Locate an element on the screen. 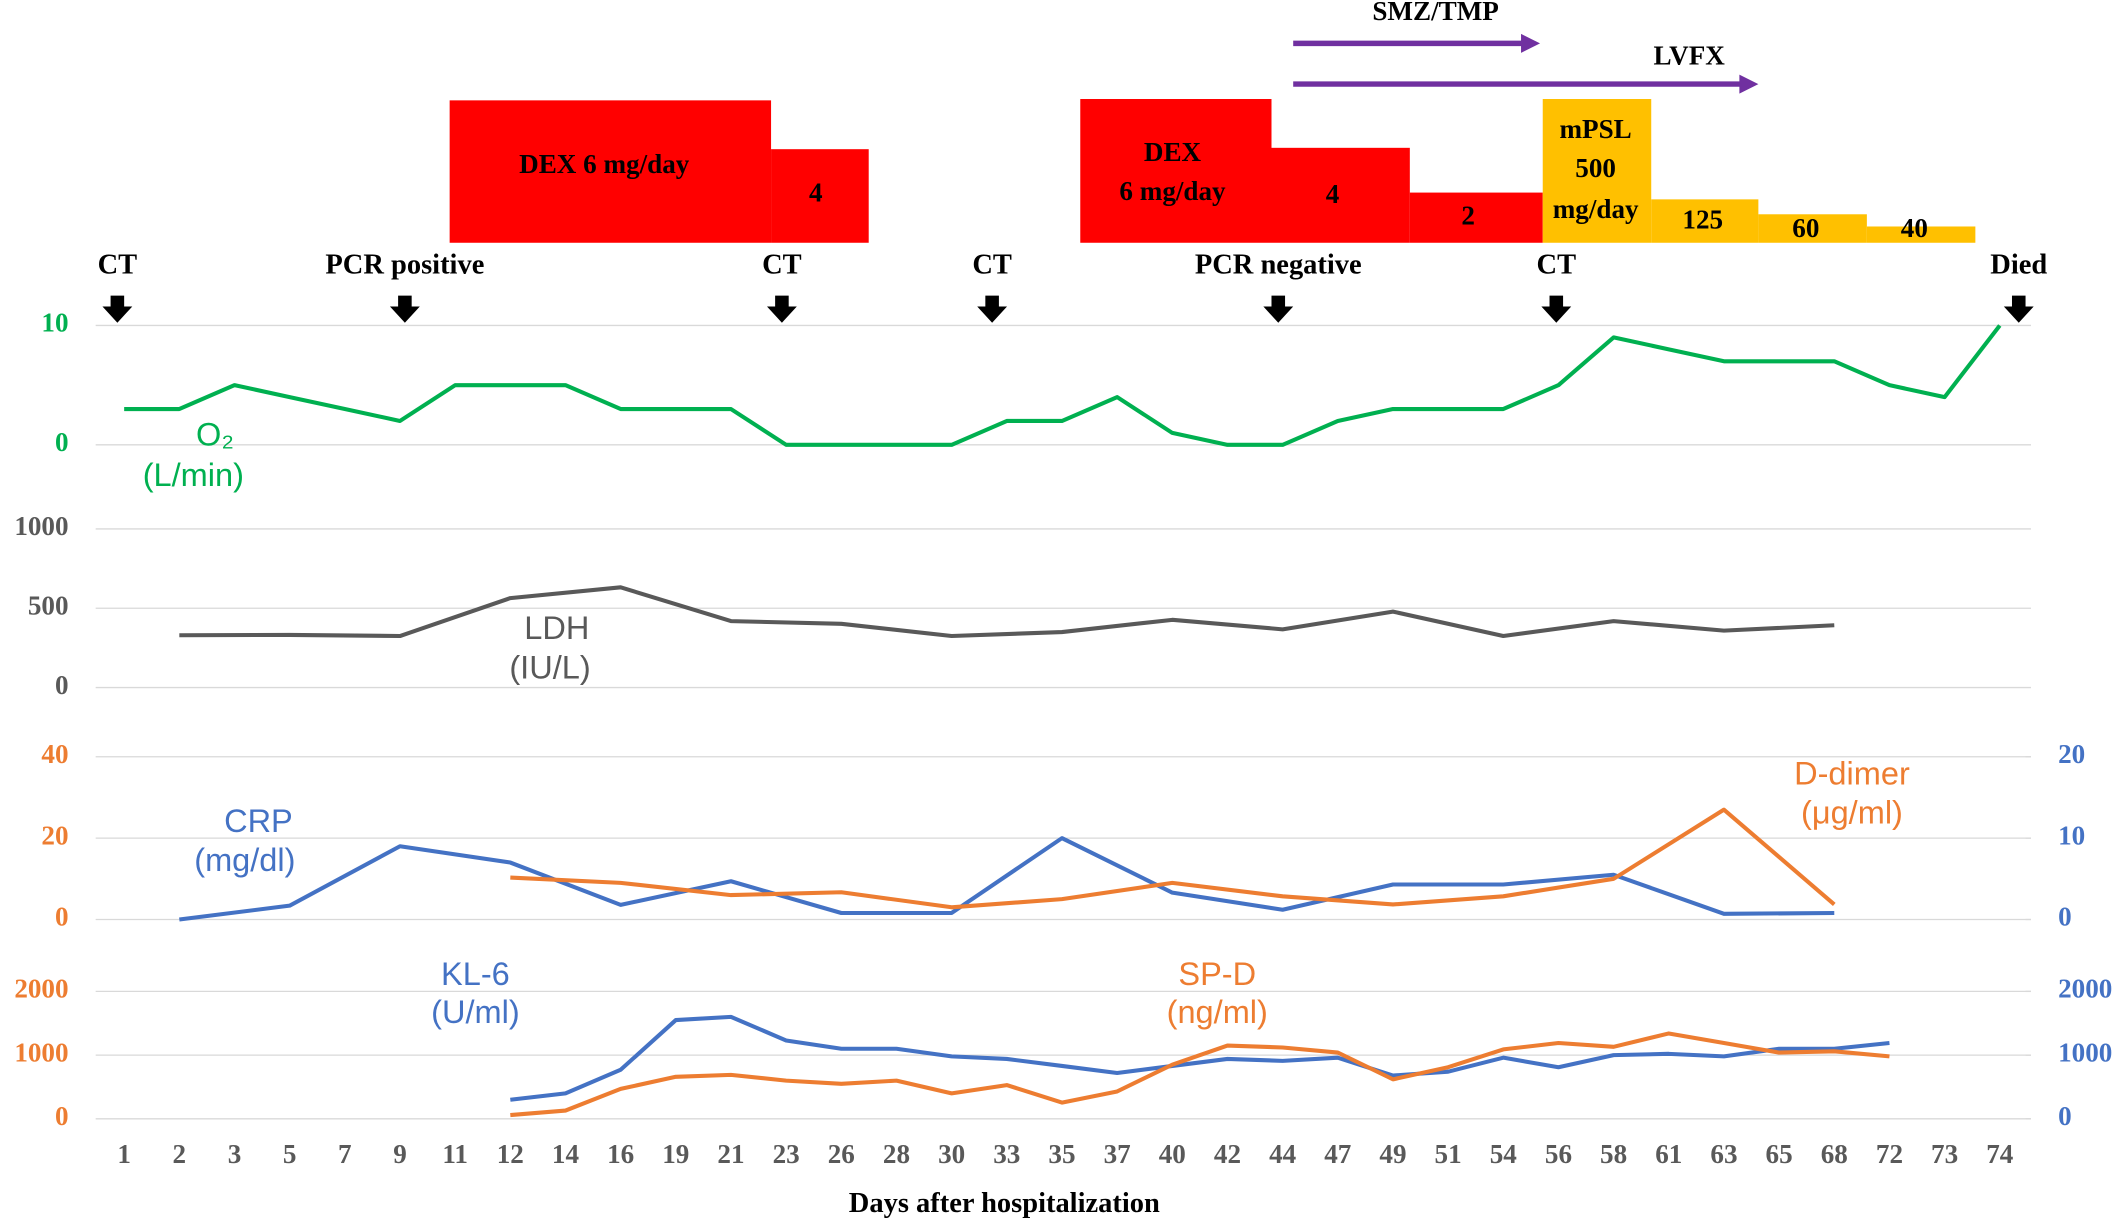 Image resolution: width=2128 pixels, height=1226 pixels. y-tick-label: 40 is located at coordinates (54, 754).